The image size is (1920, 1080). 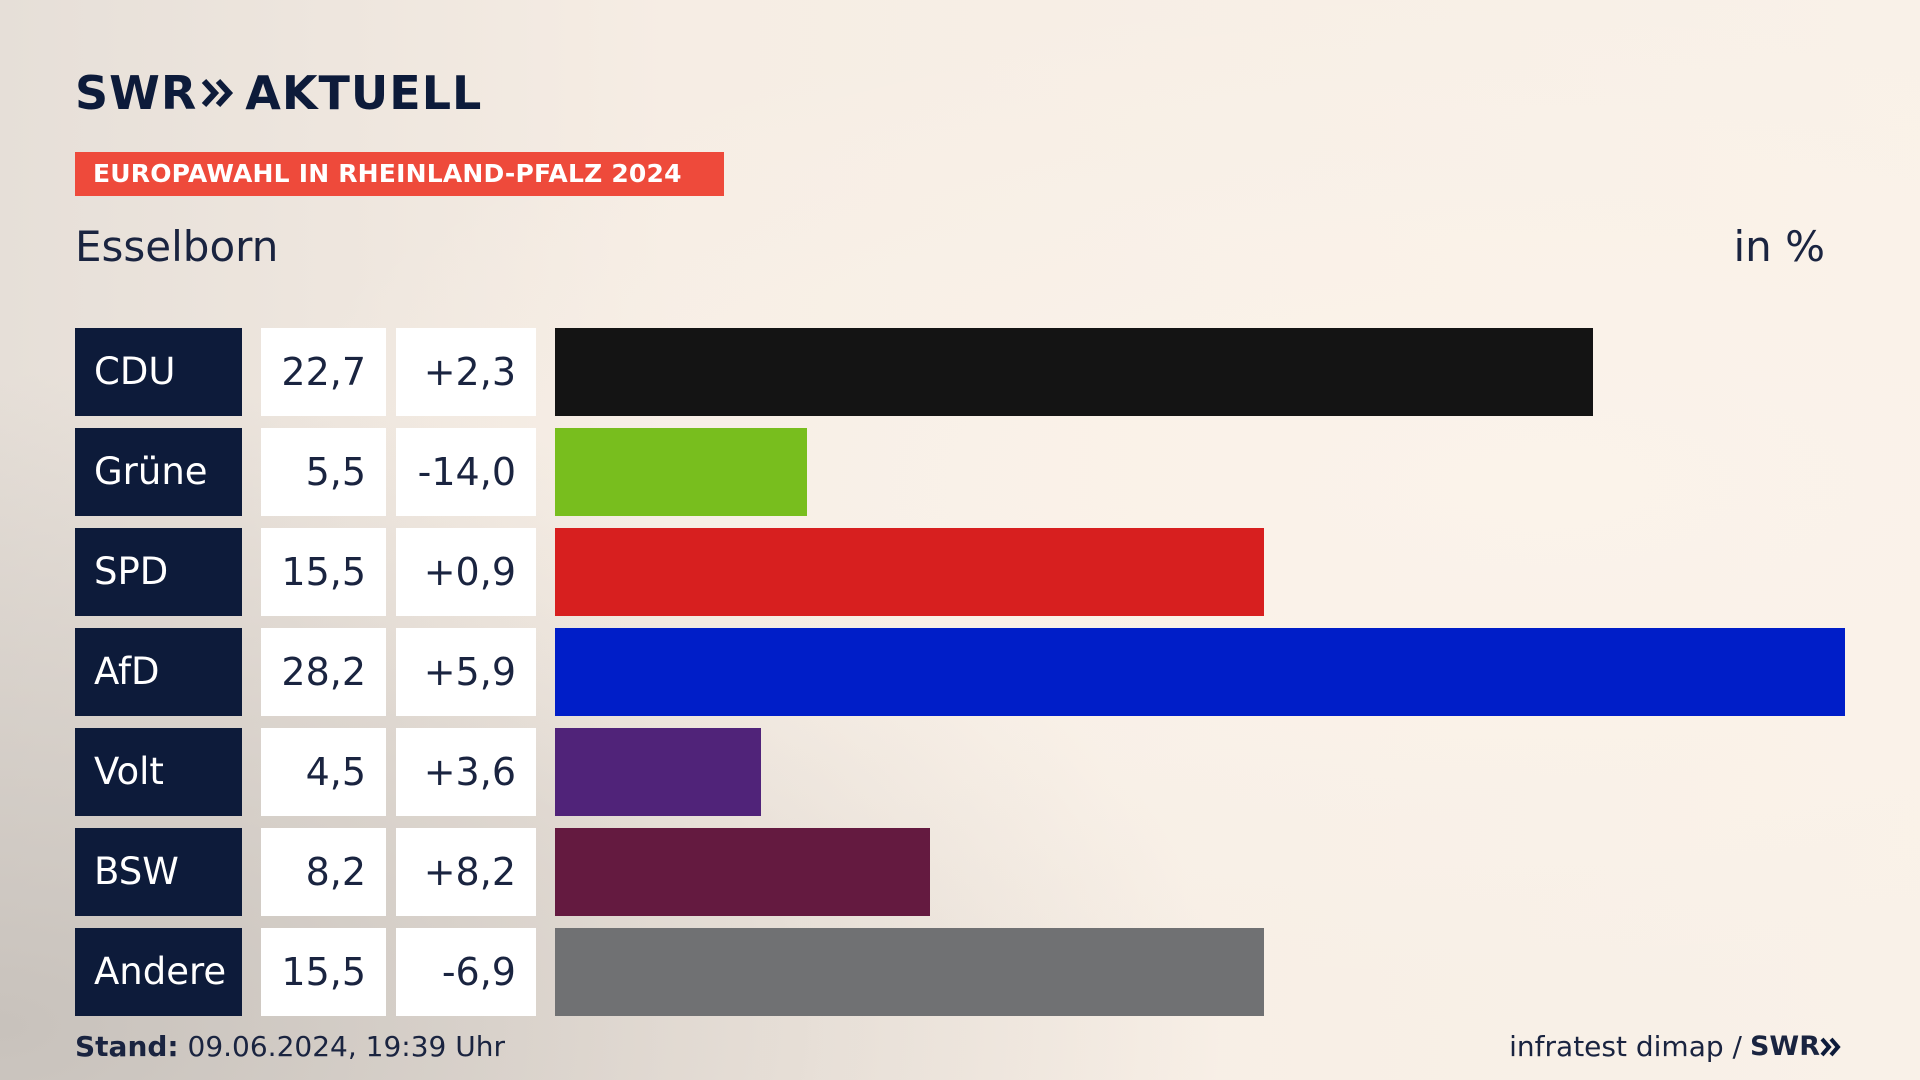 What do you see at coordinates (466, 972) in the screenshot?
I see `vote-change-value: -6,9` at bounding box center [466, 972].